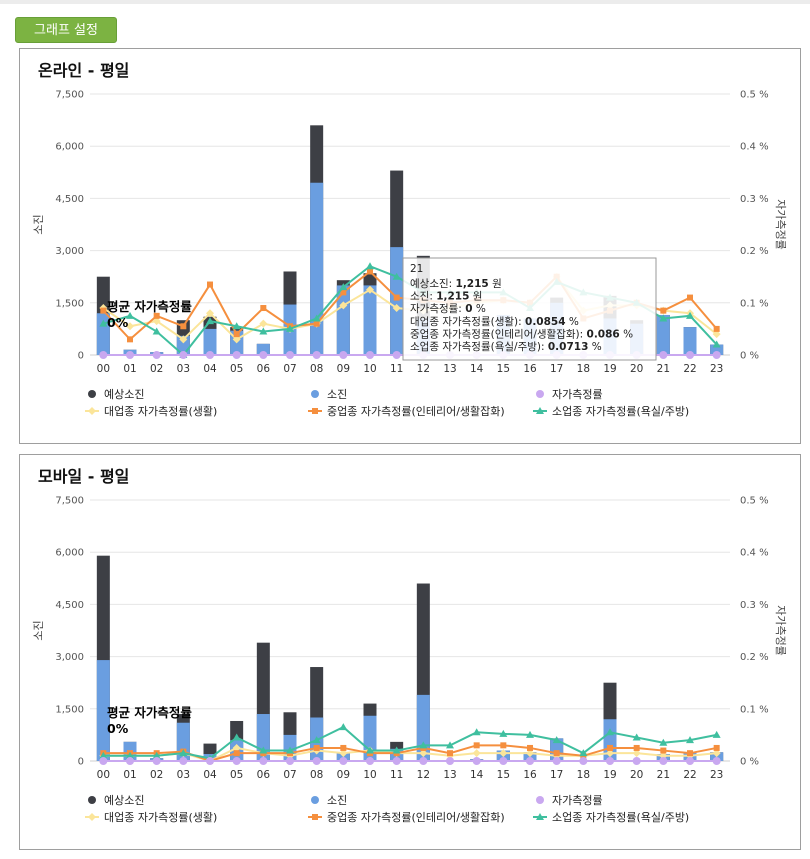 The width and height of the screenshot is (810, 859). I want to click on x-tick-label: 20, so click(636, 369).